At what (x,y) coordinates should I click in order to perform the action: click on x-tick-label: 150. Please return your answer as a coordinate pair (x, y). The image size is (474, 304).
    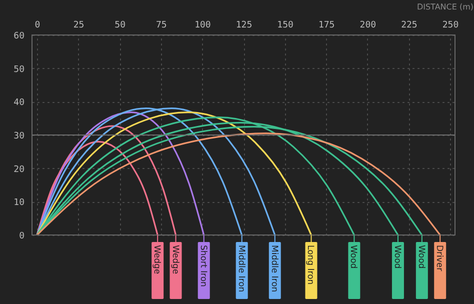
    Looking at the image, I should click on (285, 25).